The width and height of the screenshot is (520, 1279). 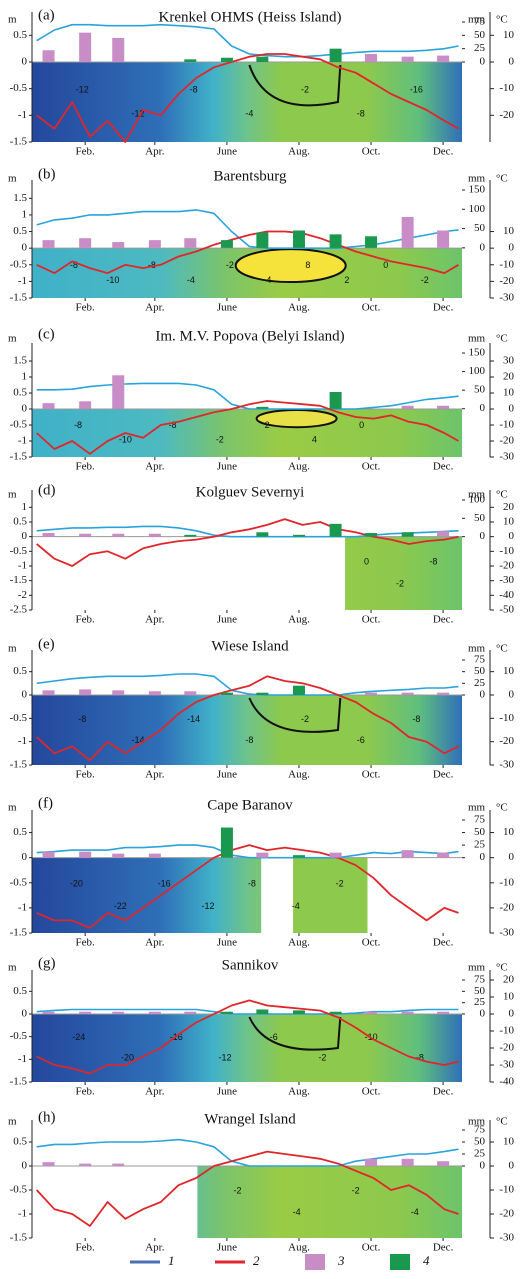 What do you see at coordinates (171, 1260) in the screenshot?
I see `legend-label: 1` at bounding box center [171, 1260].